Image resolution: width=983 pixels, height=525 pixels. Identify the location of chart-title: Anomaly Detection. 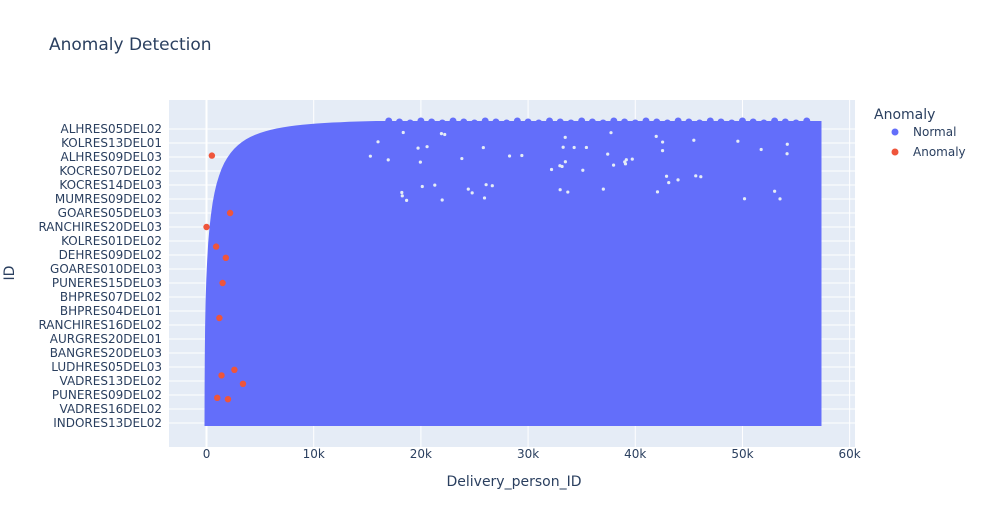
(130, 45).